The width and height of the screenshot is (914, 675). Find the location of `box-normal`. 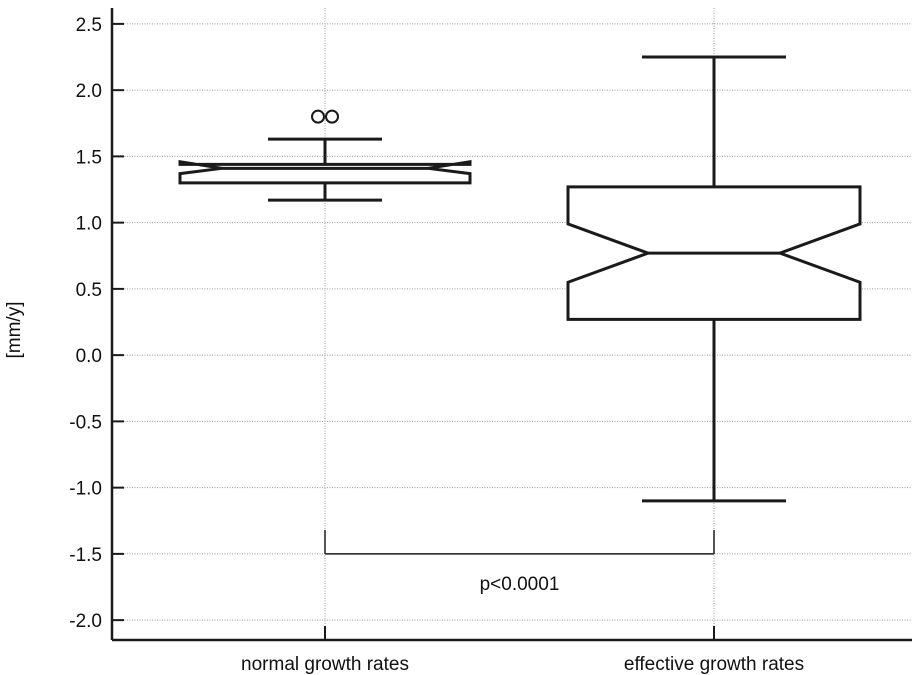

box-normal is located at coordinates (325, 155).